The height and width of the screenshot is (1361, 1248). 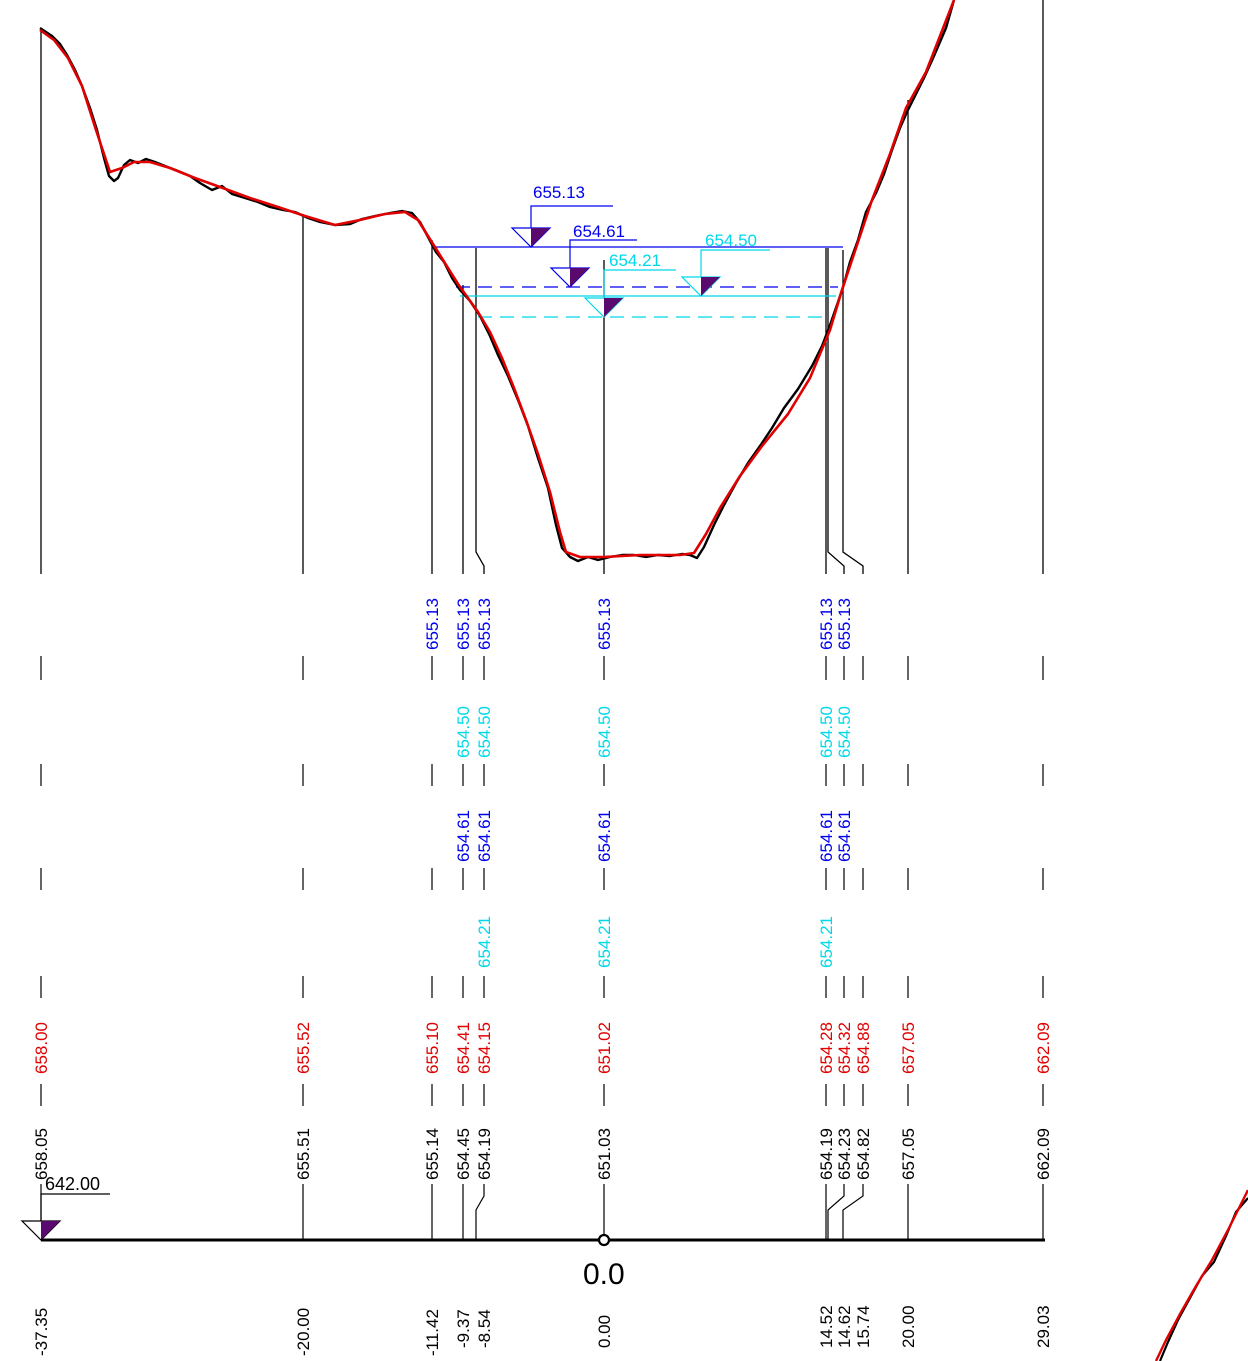 I want to click on wl-marker-655-13: 655.13, so click(x=561, y=215).